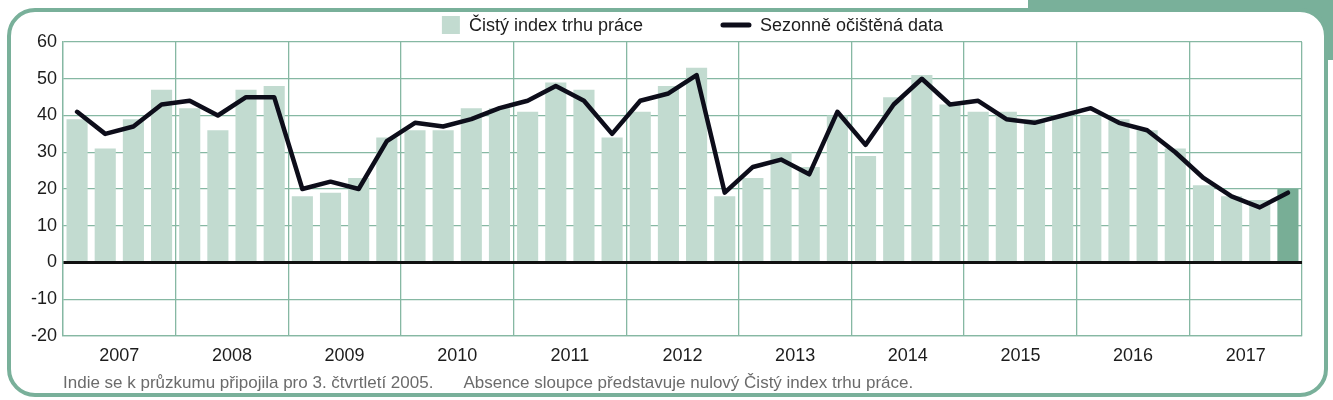  Describe the element at coordinates (457, 354) in the screenshot. I see `x-tick-label: 2010` at that location.